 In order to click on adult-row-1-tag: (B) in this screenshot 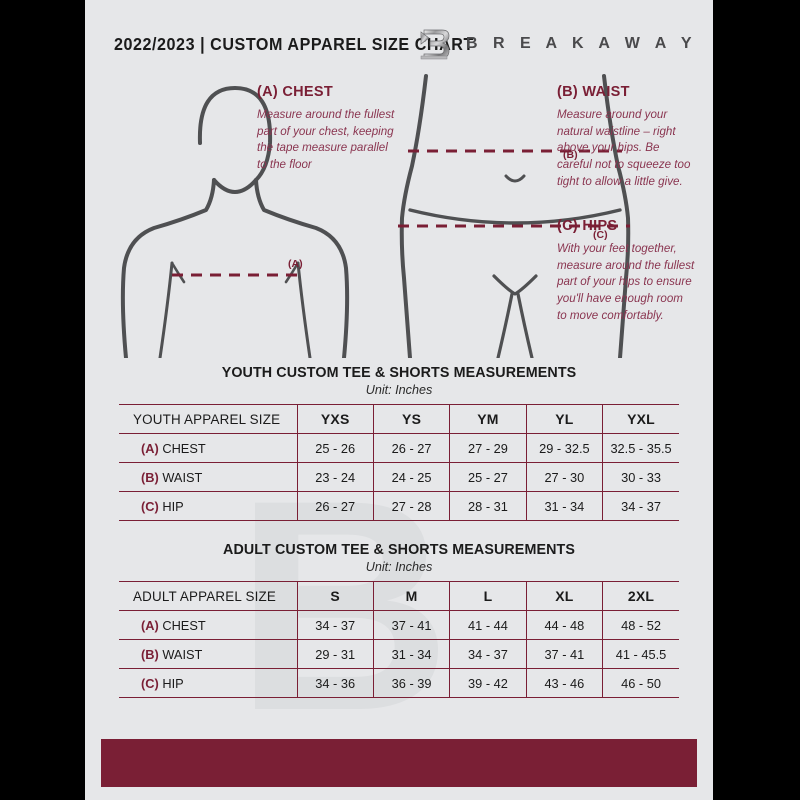, I will do `click(150, 654)`.